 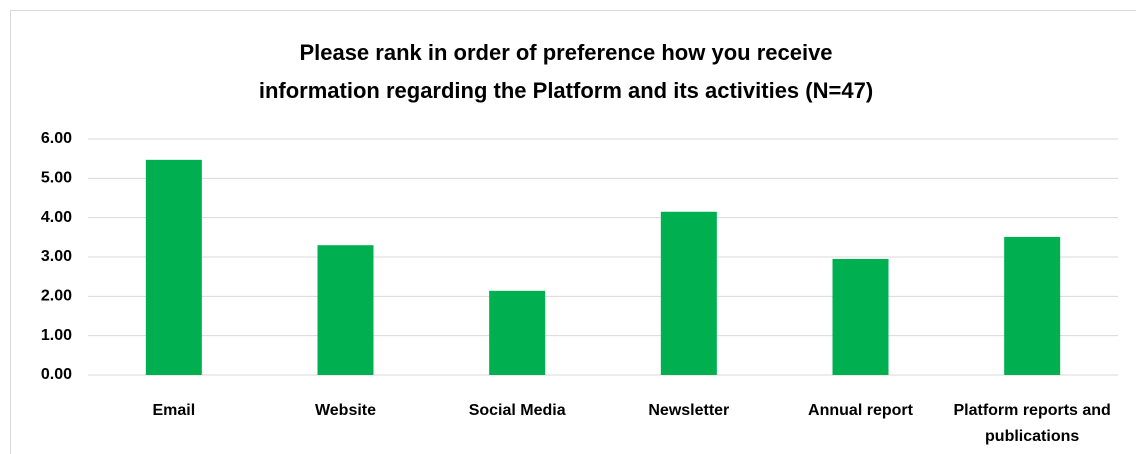 What do you see at coordinates (56, 217) in the screenshot?
I see `y-tick-label: 4.00` at bounding box center [56, 217].